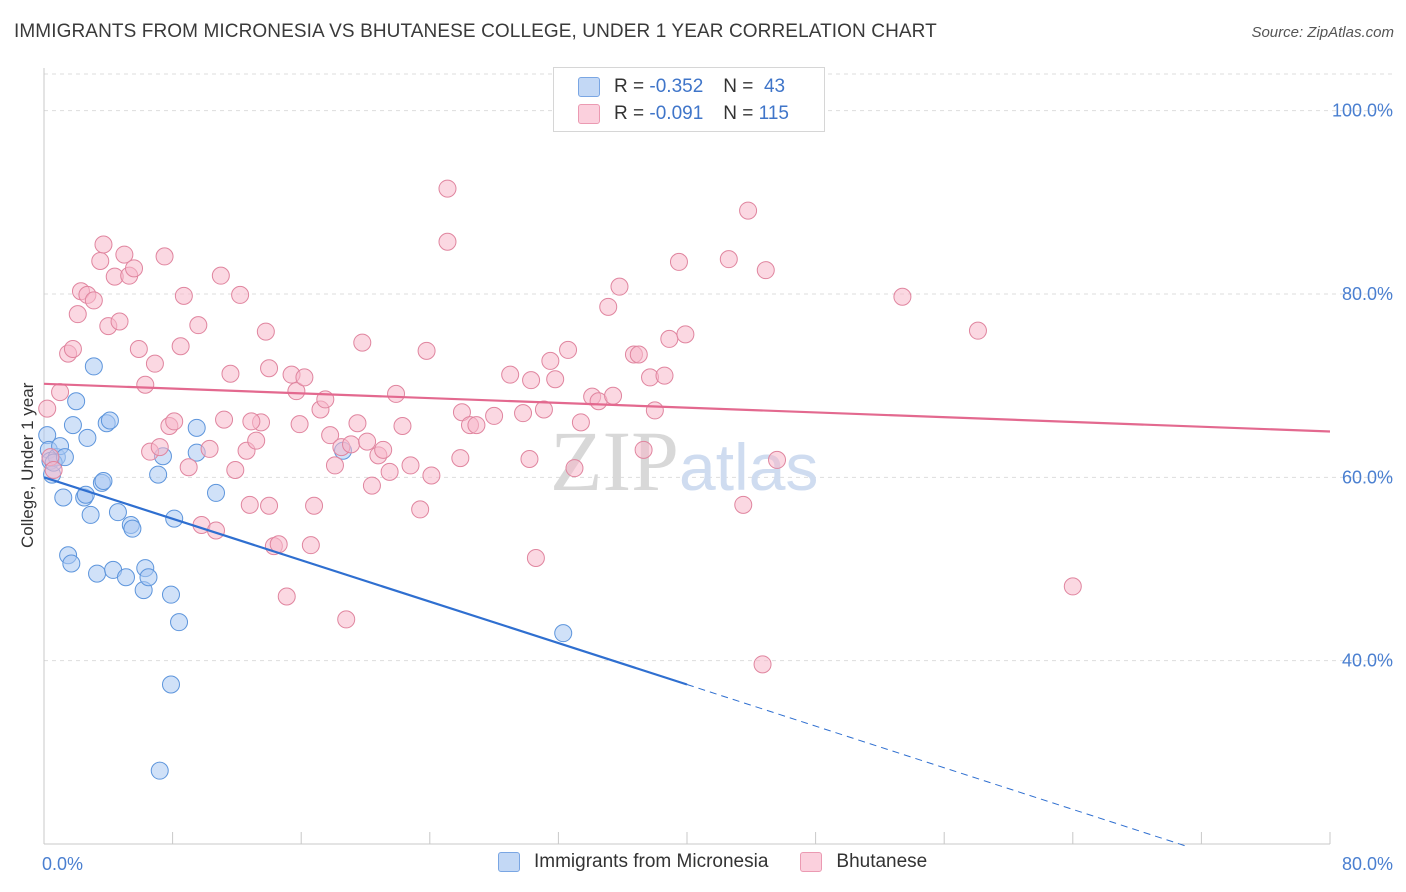  I want to click on x-tick-label: 80.0%, so click(1367, 864).